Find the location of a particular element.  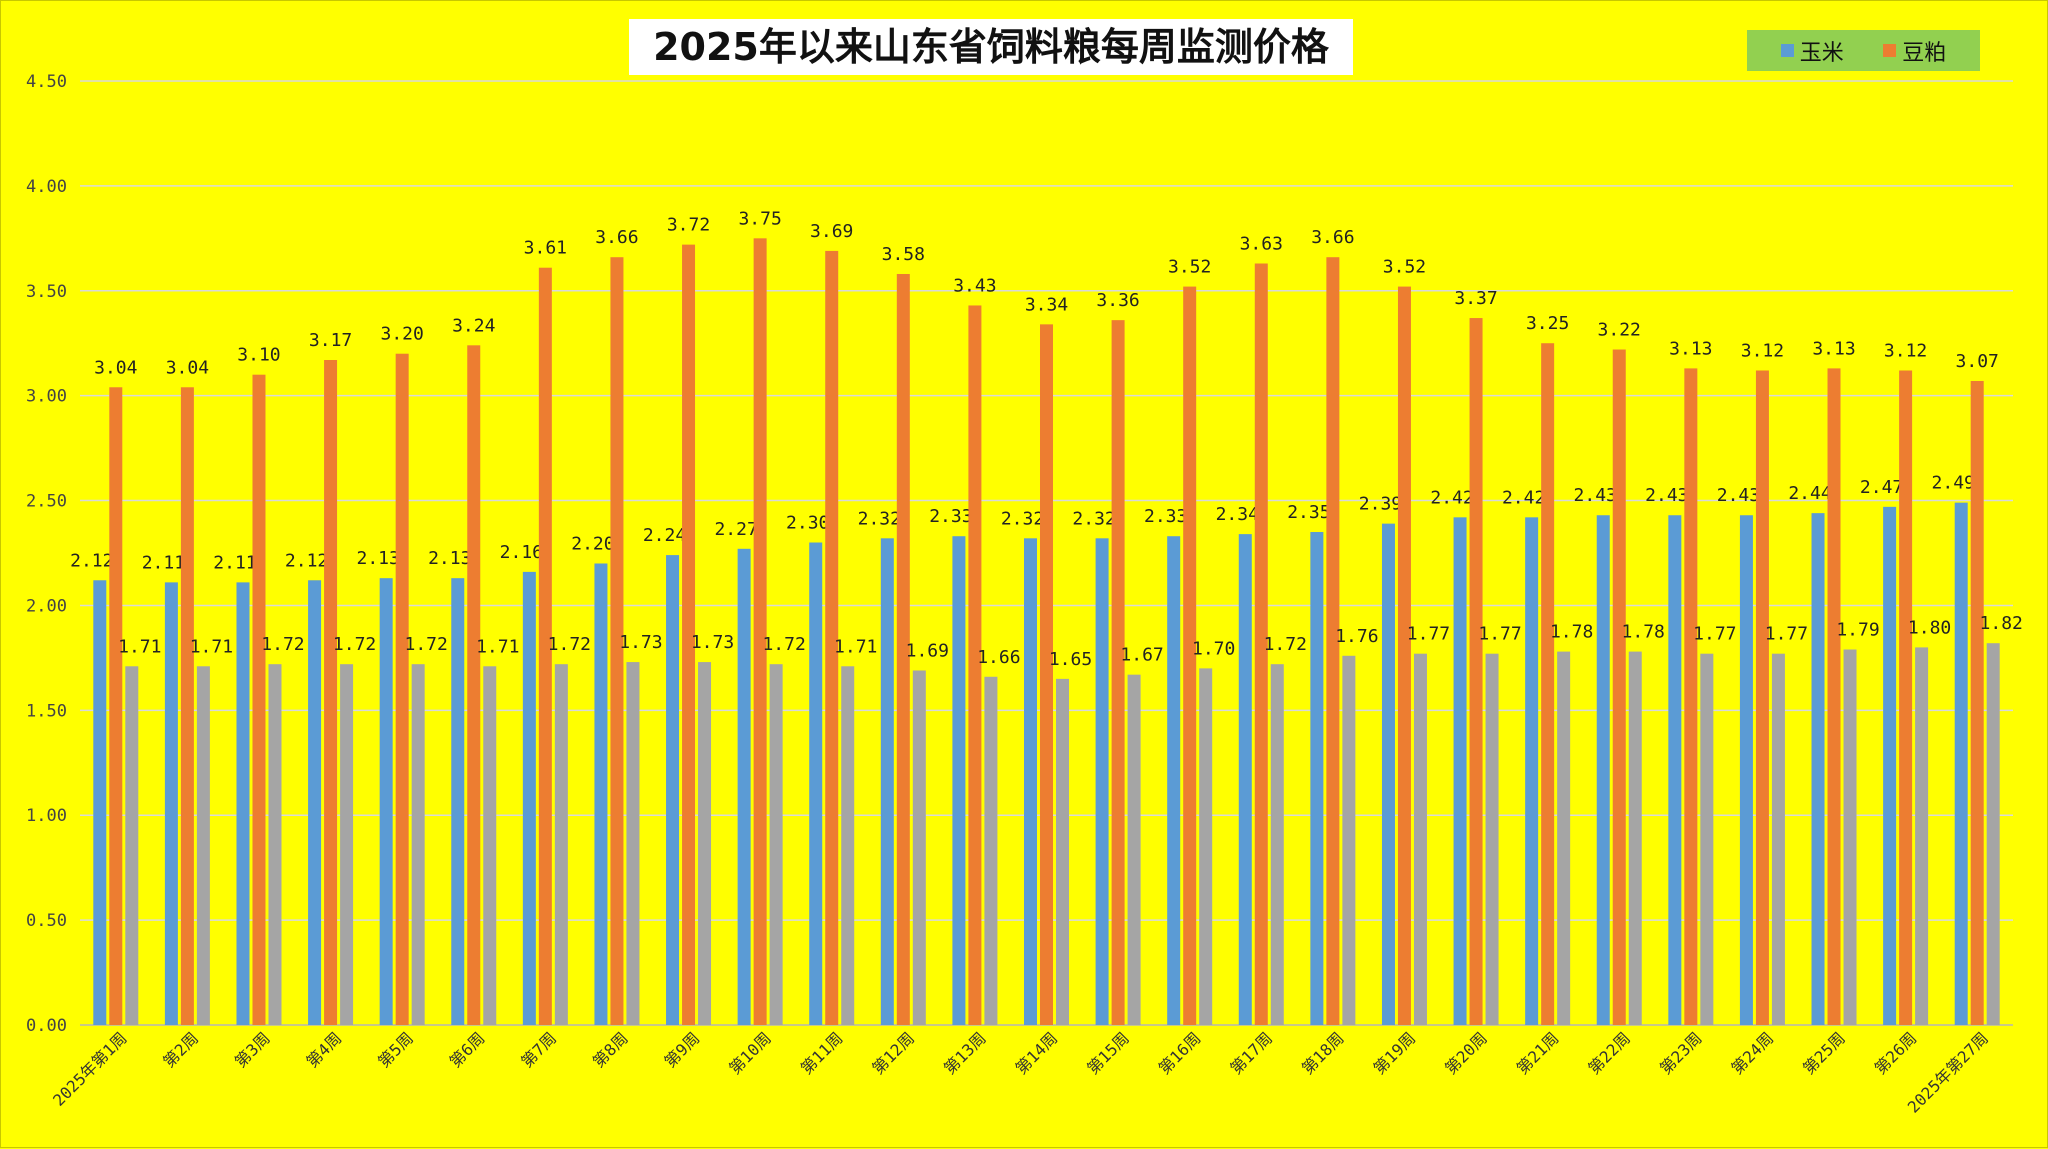

data-label: 1.78 is located at coordinates (1571, 632).